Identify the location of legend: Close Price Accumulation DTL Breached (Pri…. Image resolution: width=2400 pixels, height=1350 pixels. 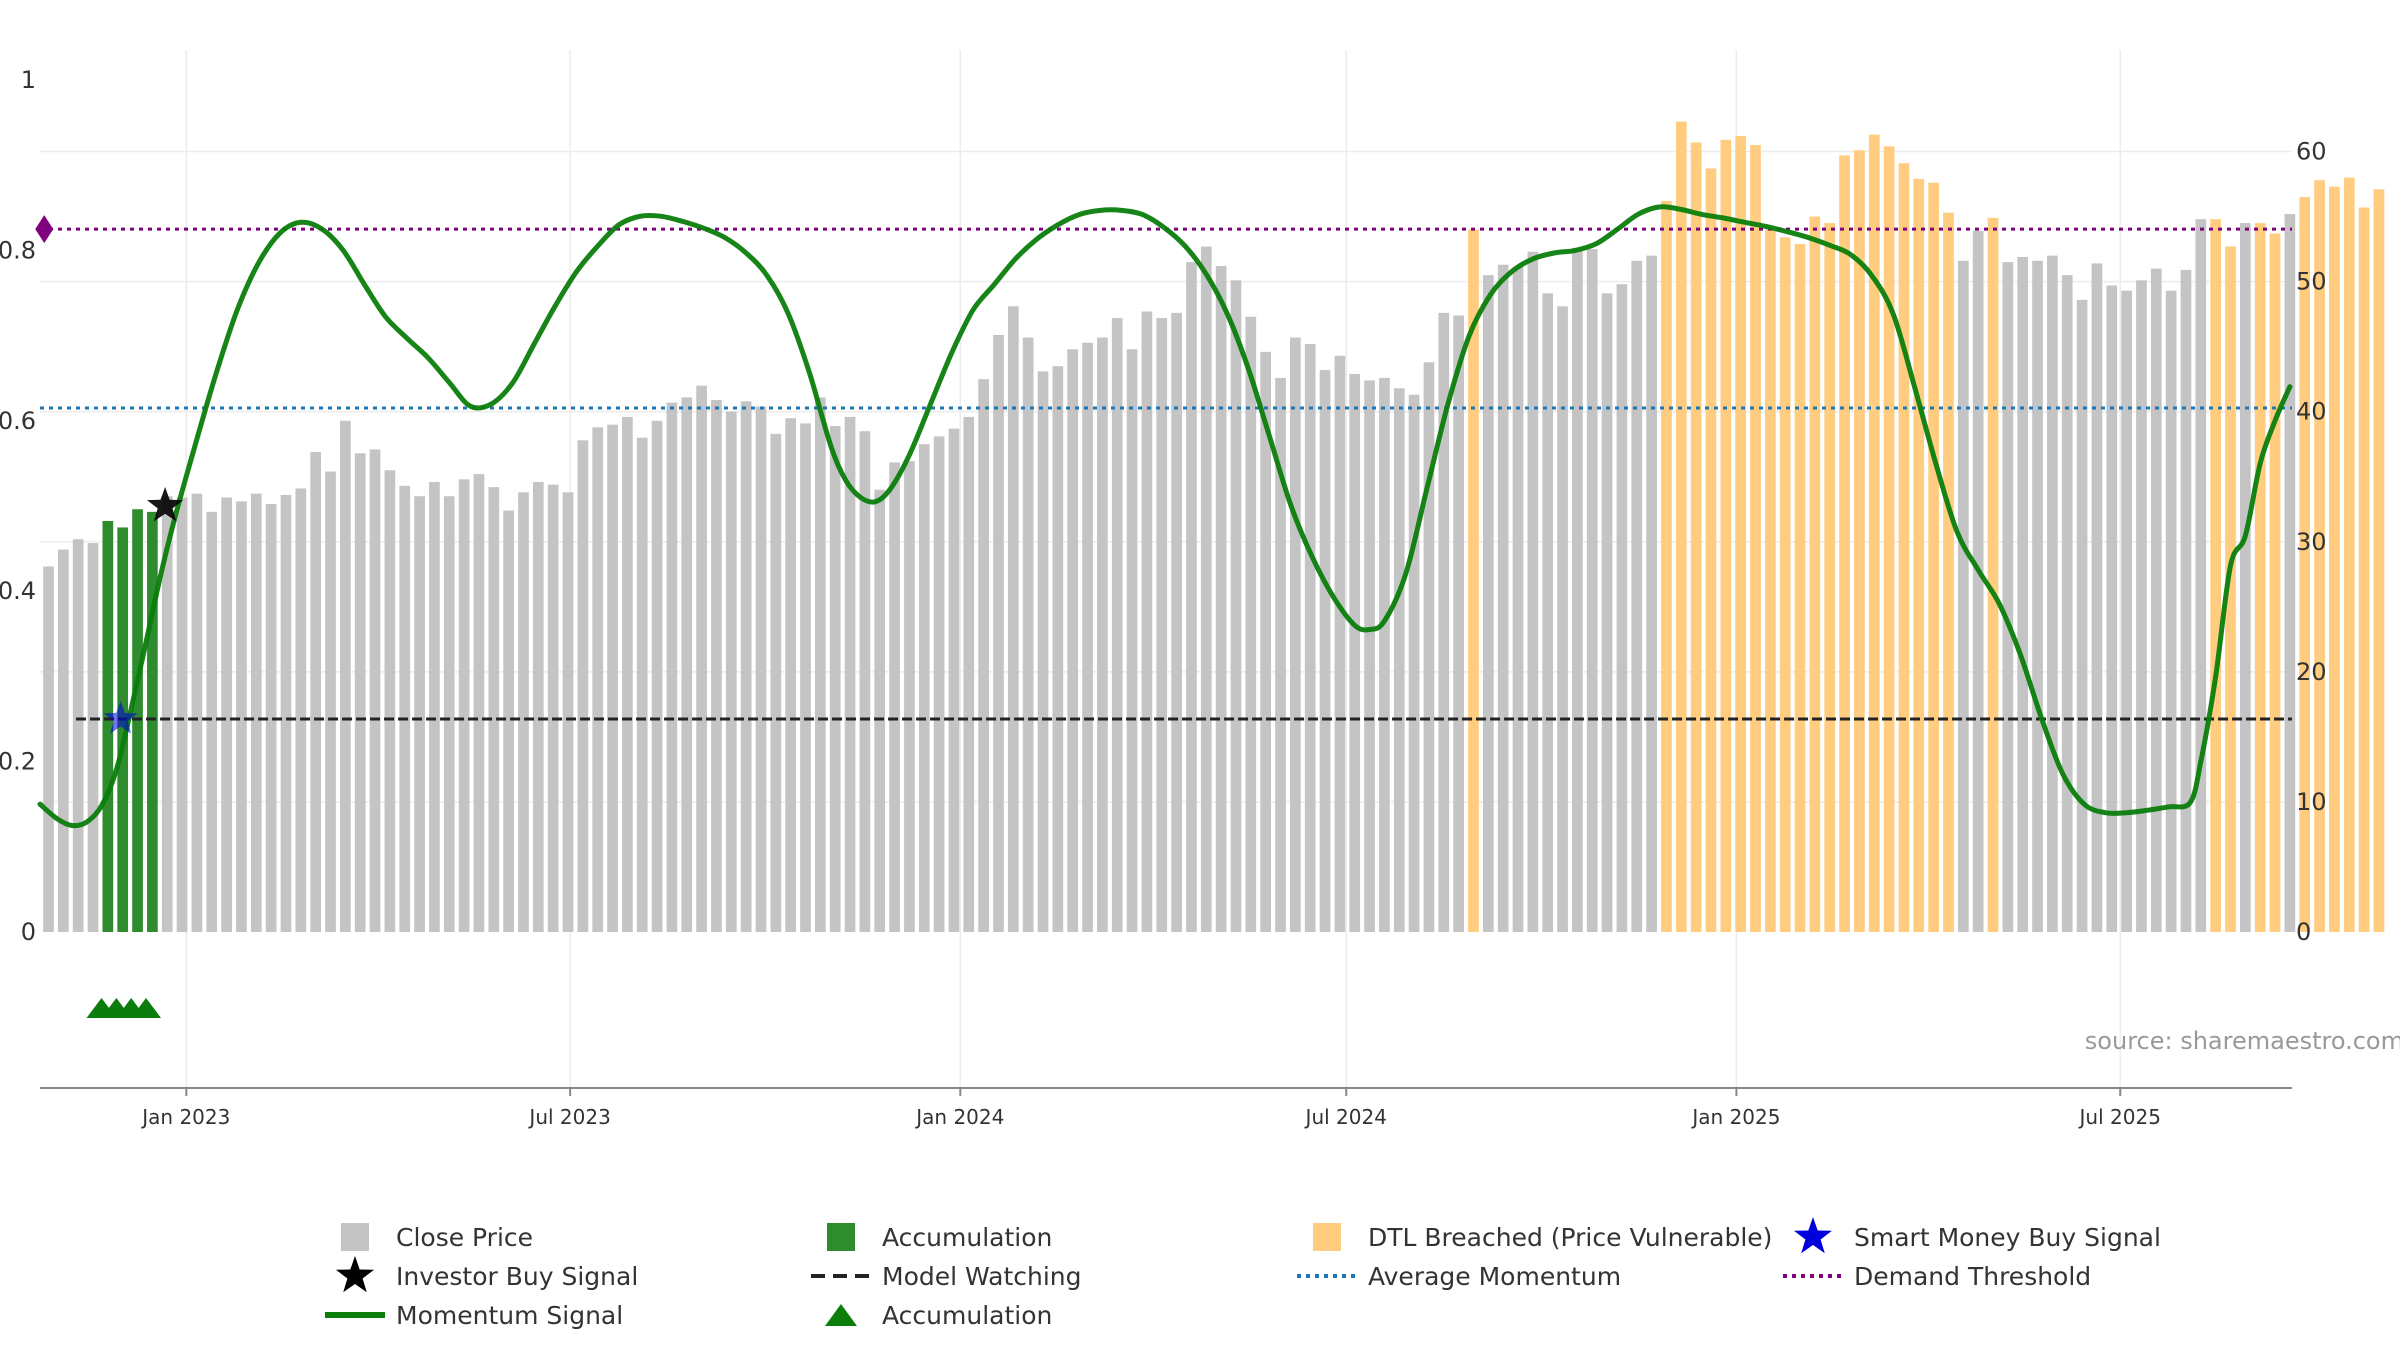
(1243, 1273).